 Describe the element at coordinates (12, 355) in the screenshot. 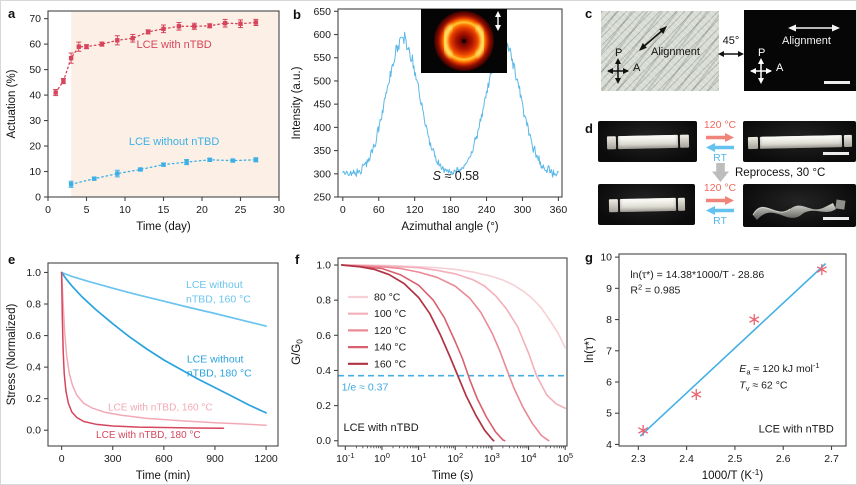

I see `y-axis-label: Stress (Normalized)` at that location.